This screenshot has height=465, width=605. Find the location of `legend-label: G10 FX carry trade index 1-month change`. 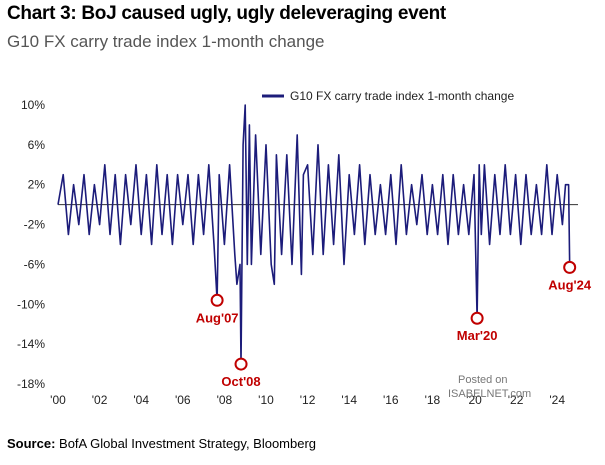

legend-label: G10 FX carry trade index 1-month change is located at coordinates (402, 96).